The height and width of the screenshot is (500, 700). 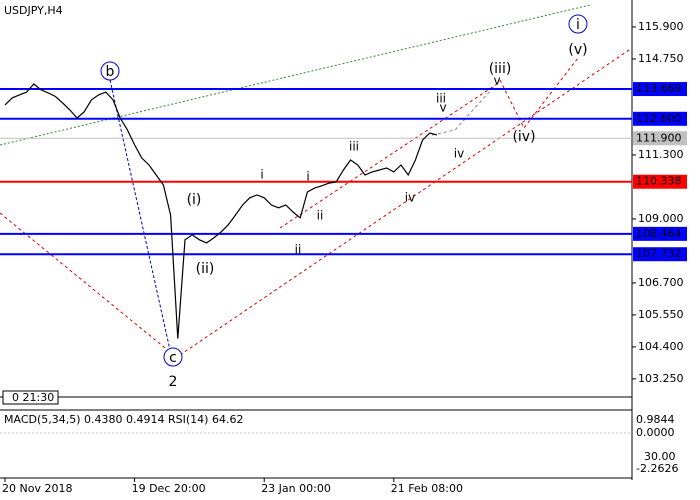 I want to click on level-label: 112.600, so click(x=659, y=118).